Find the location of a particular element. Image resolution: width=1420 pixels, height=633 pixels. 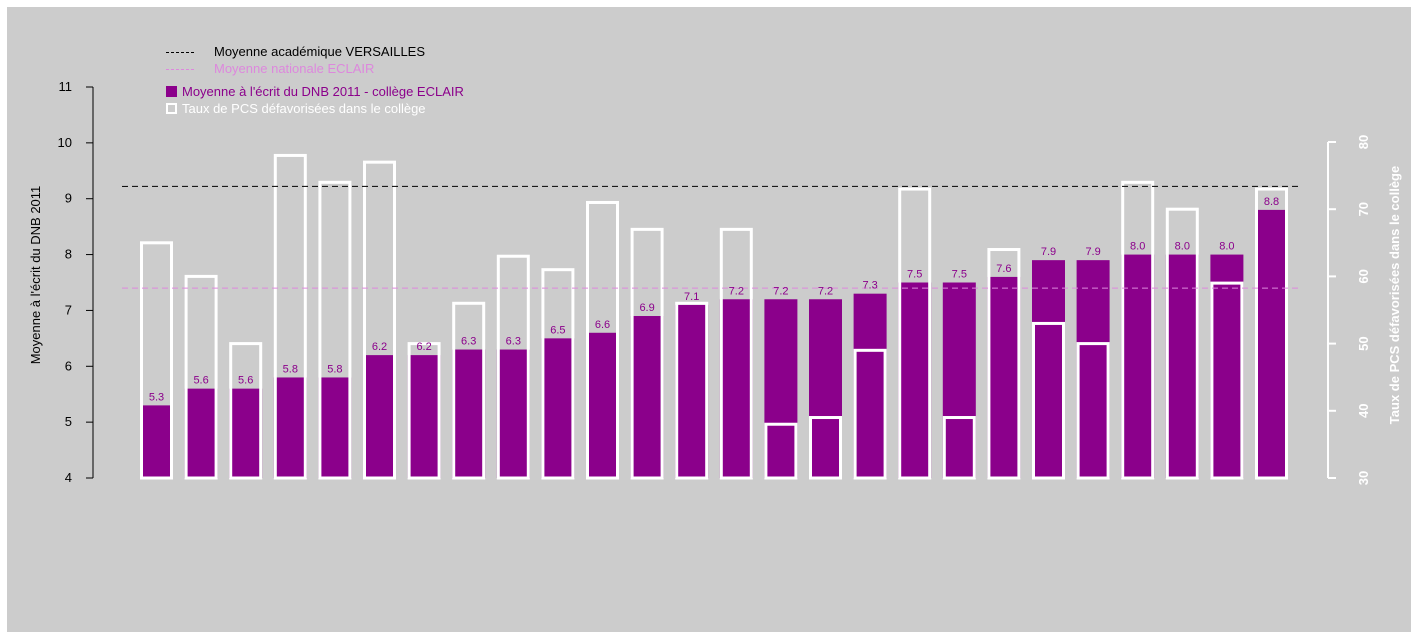

tick-label: 7 is located at coordinates (68, 309).